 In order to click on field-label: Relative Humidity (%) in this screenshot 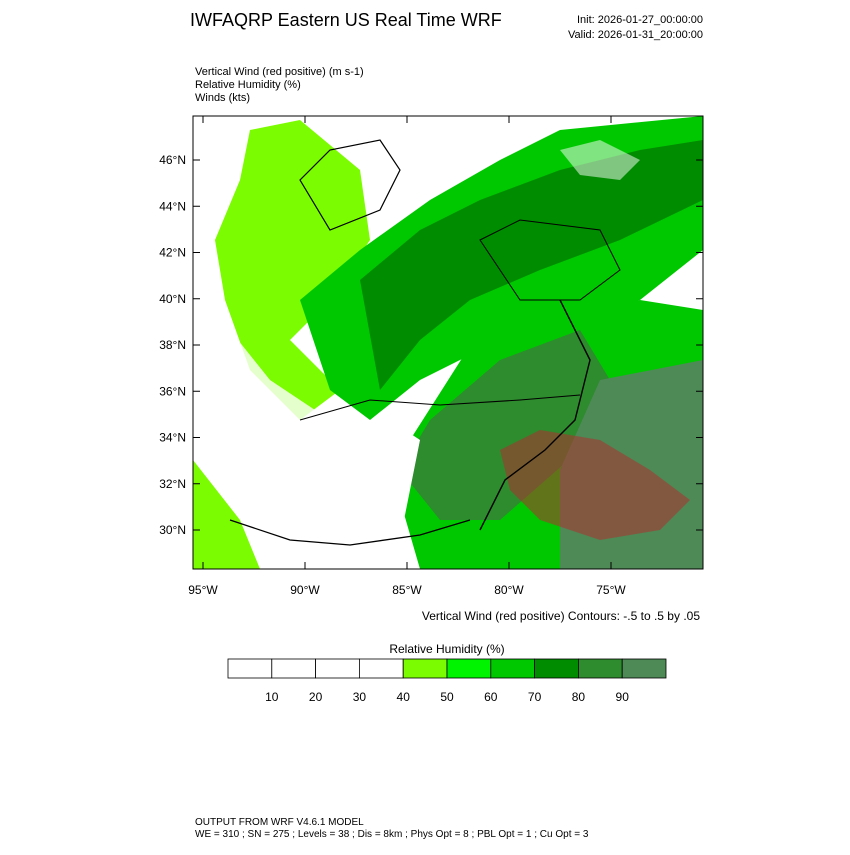, I will do `click(248, 85)`.